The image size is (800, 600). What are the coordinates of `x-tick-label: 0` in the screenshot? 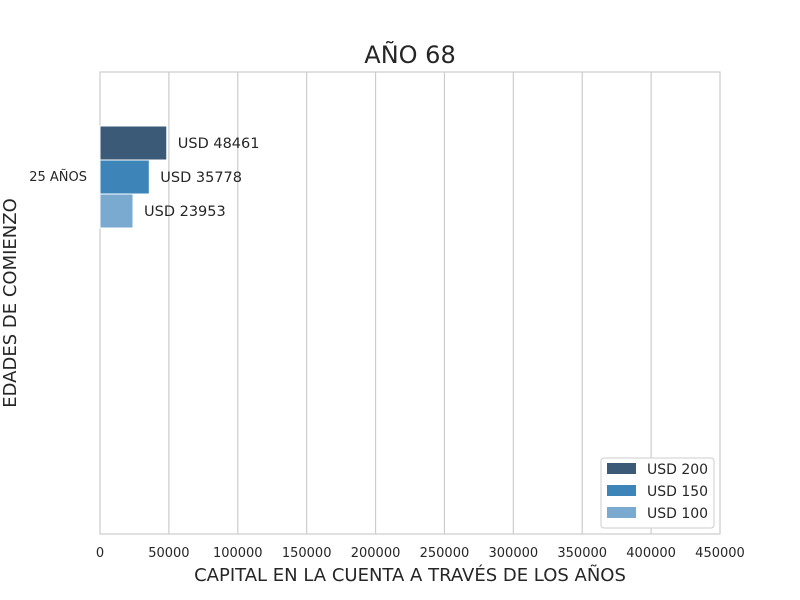 It's located at (100, 553).